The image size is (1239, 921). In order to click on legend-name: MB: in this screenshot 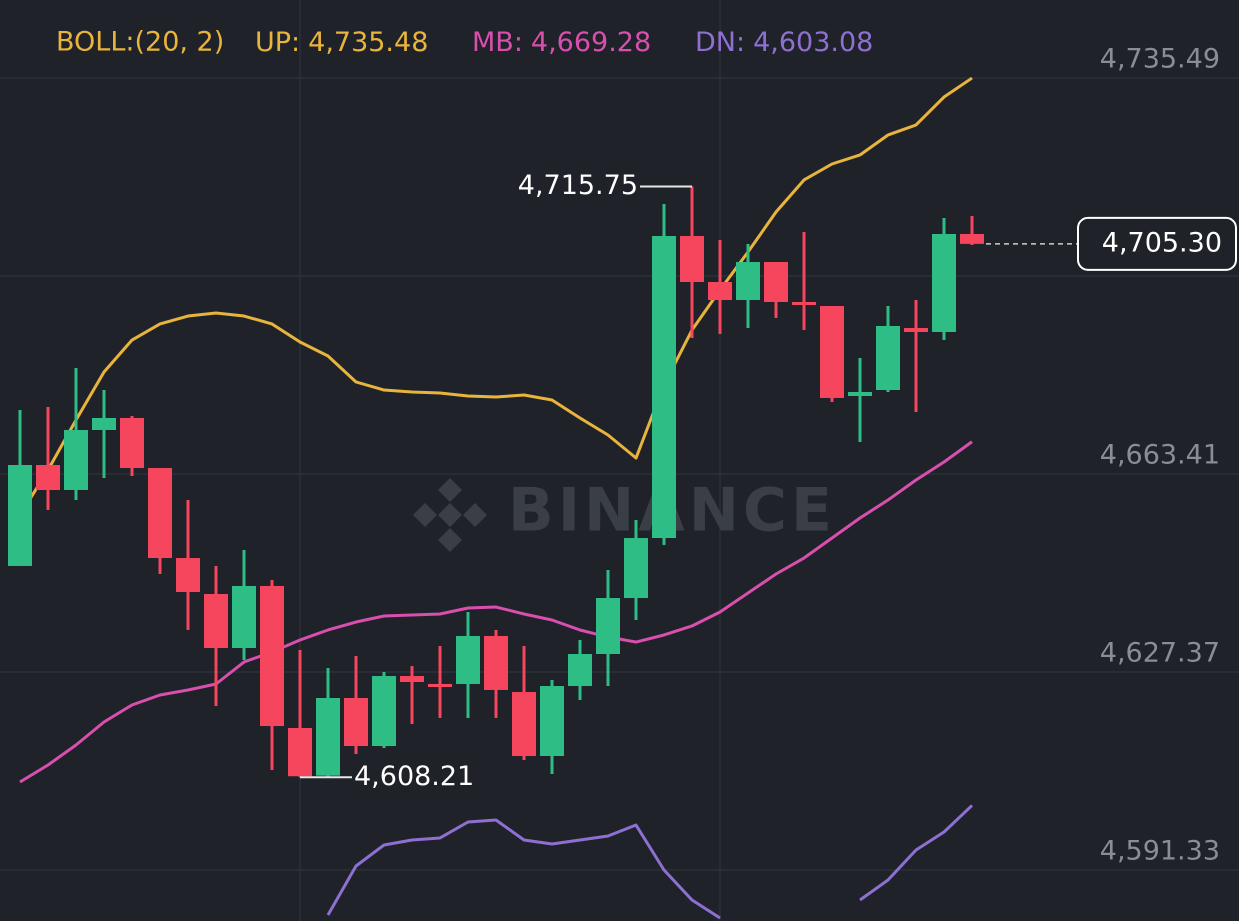, I will do `click(497, 42)`.